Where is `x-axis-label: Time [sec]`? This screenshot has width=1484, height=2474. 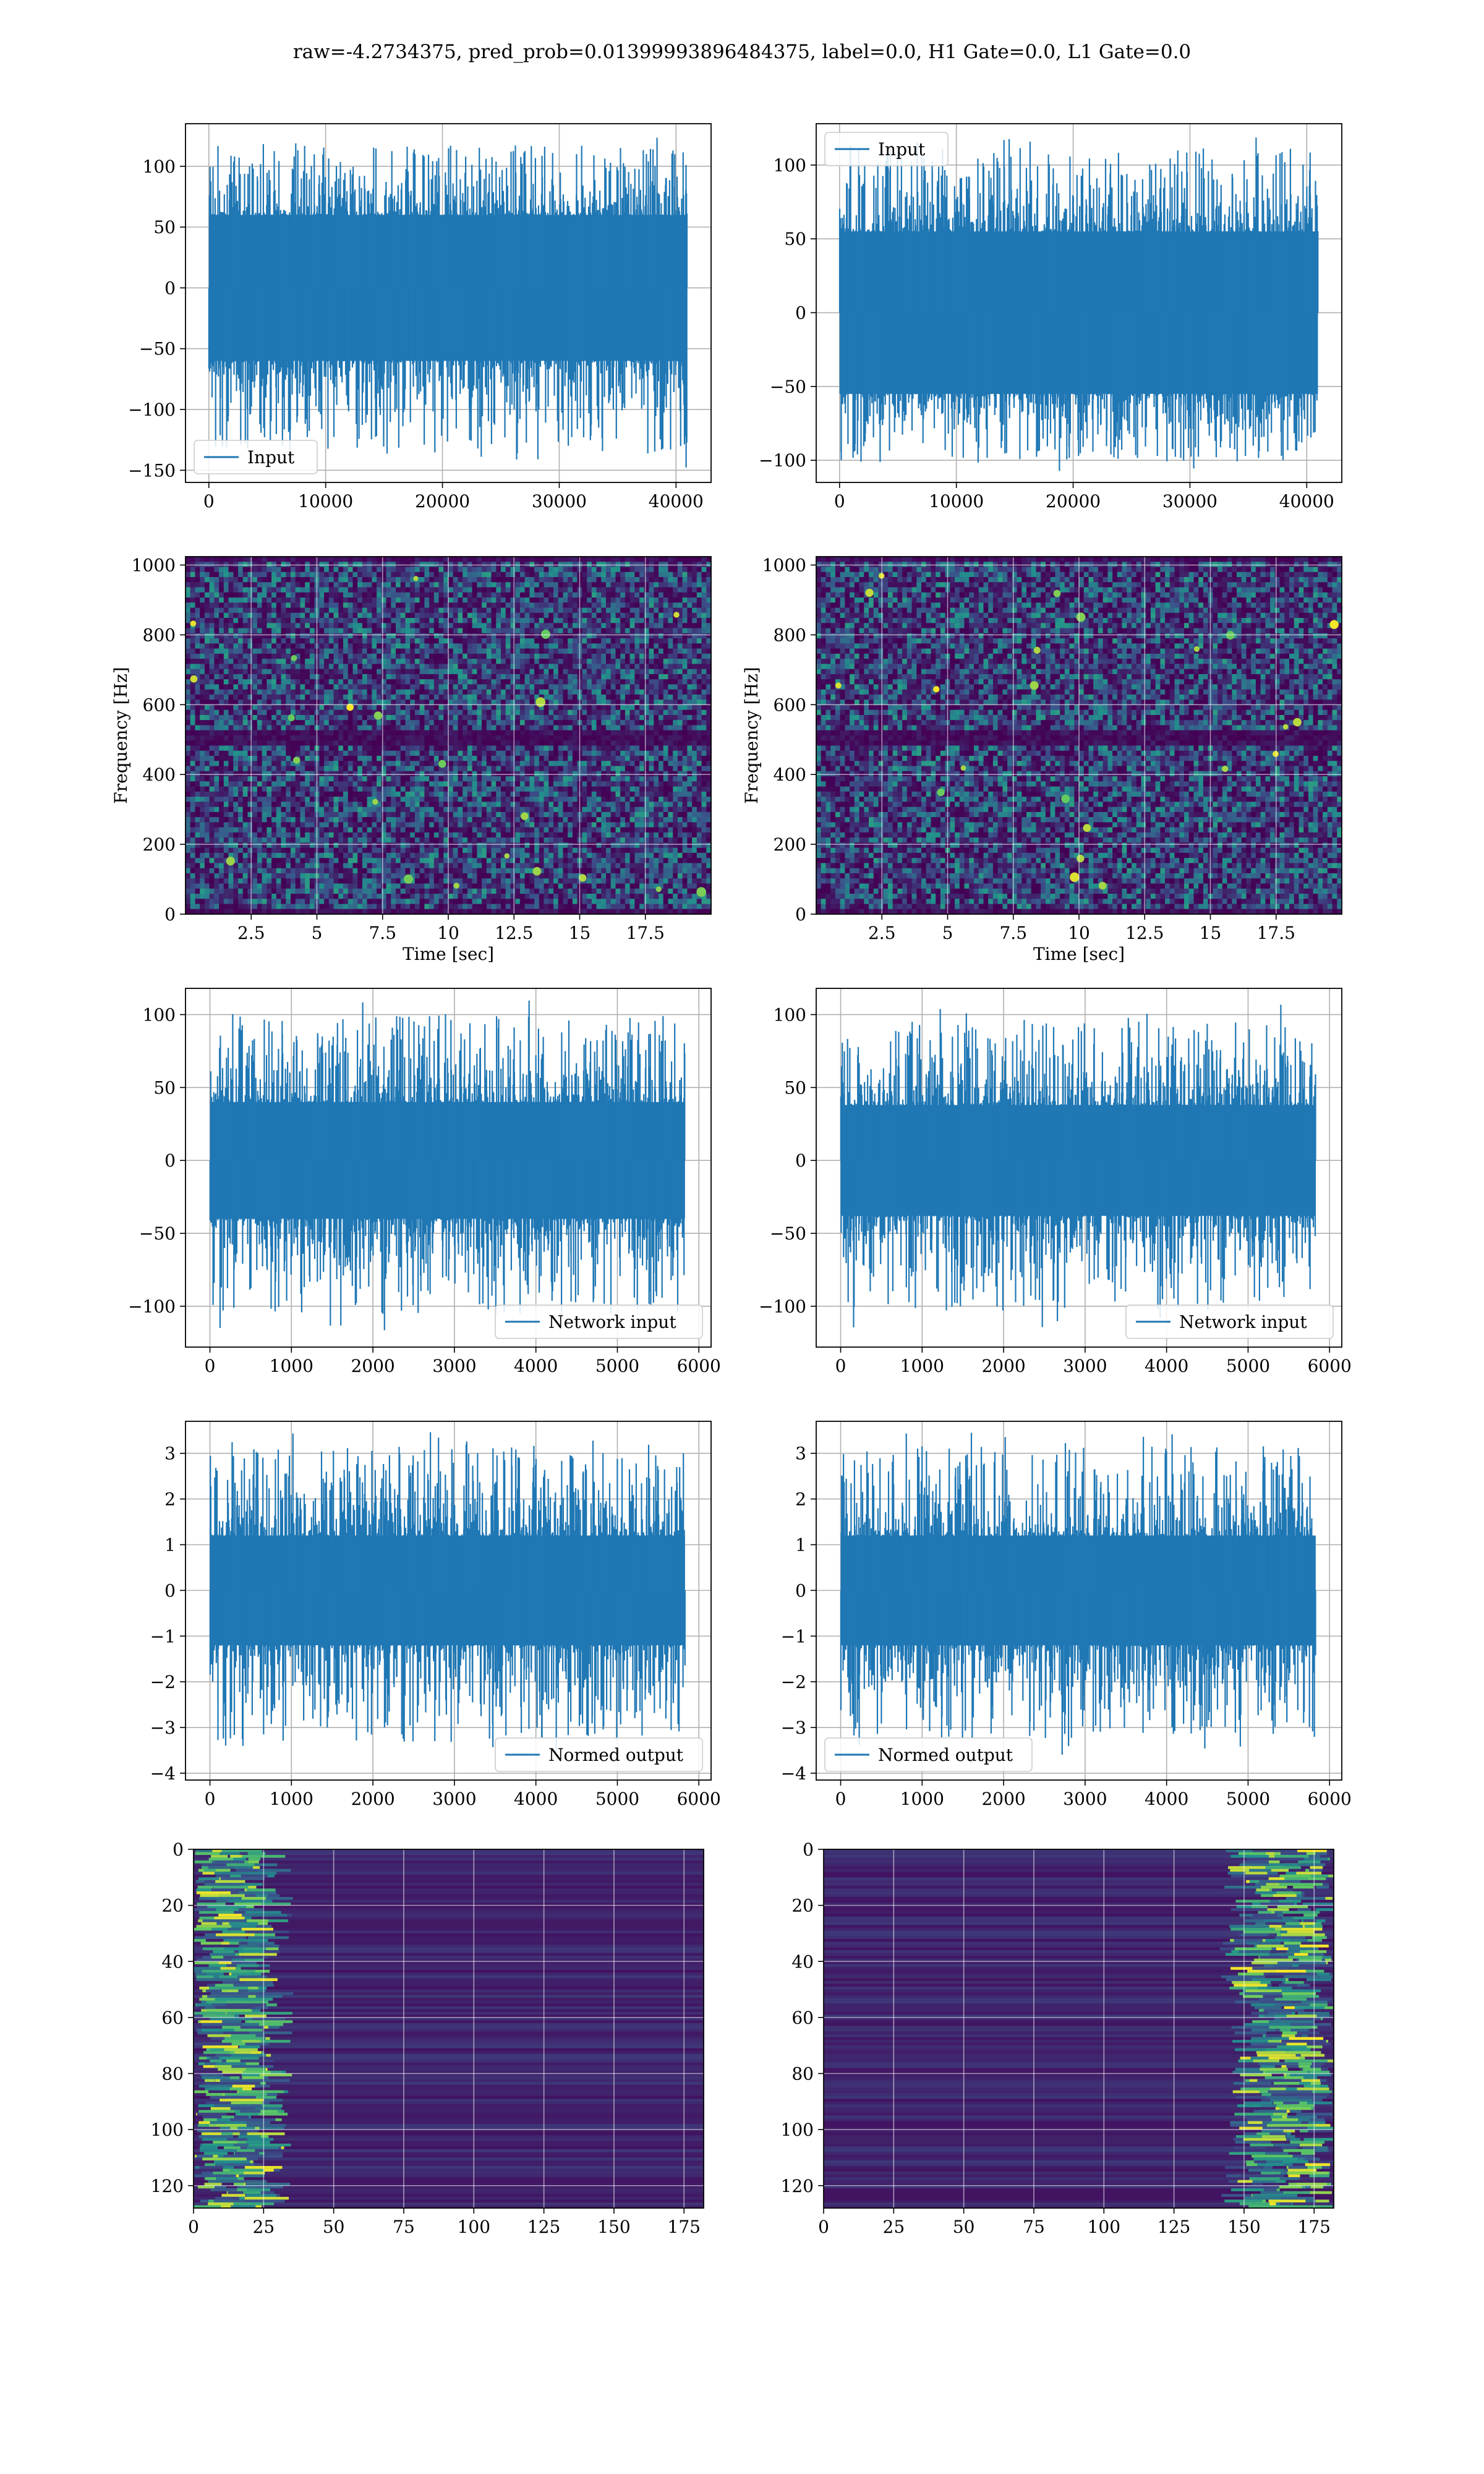 x-axis-label: Time [sec] is located at coordinates (448, 954).